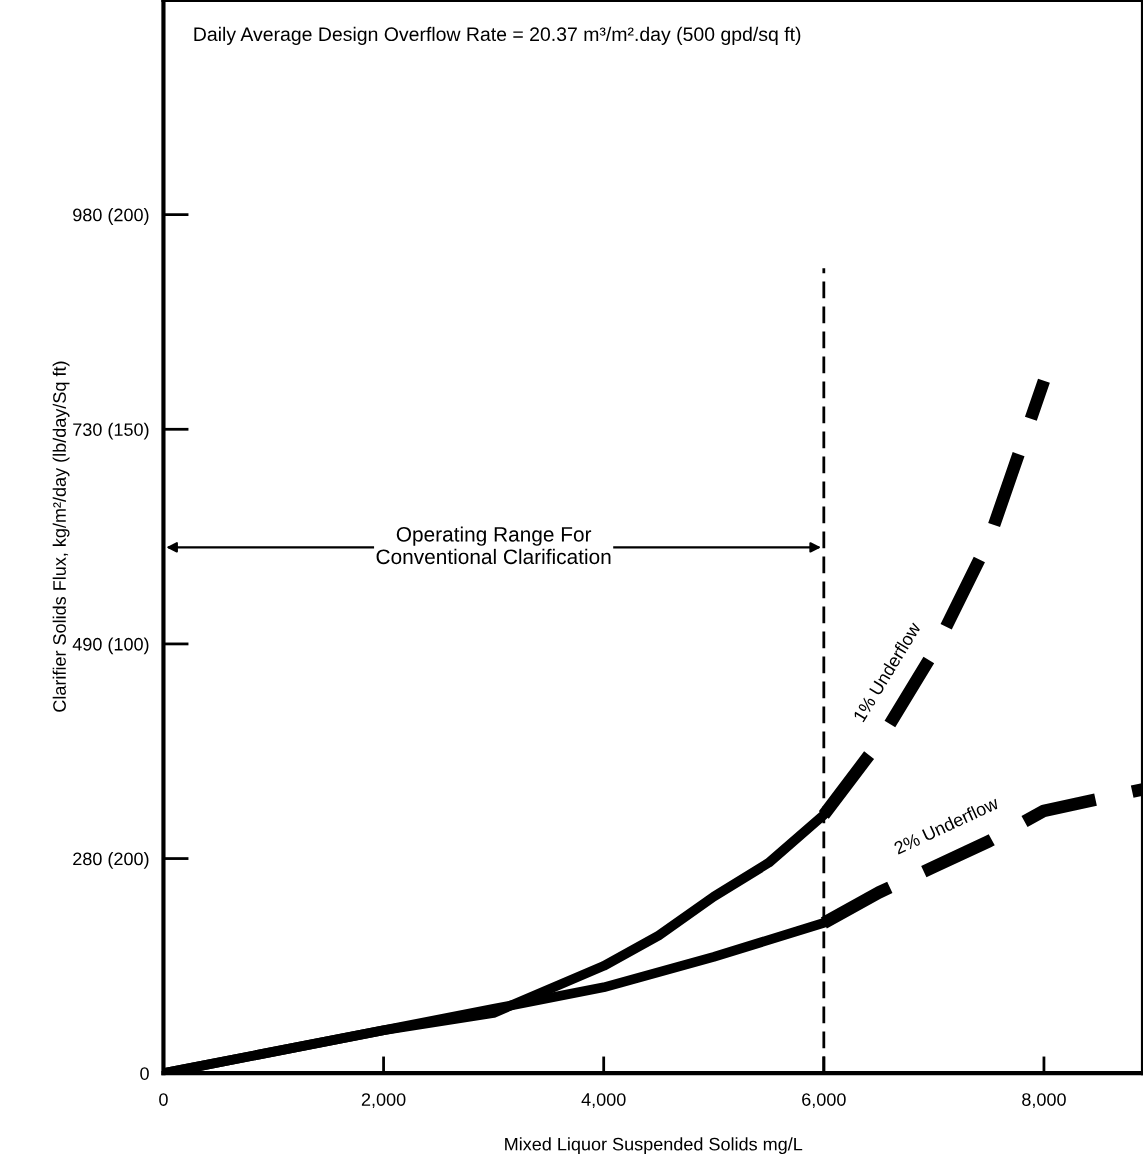 The height and width of the screenshot is (1164, 1143). I want to click on x-tick-label: 4,000, so click(603, 1101).